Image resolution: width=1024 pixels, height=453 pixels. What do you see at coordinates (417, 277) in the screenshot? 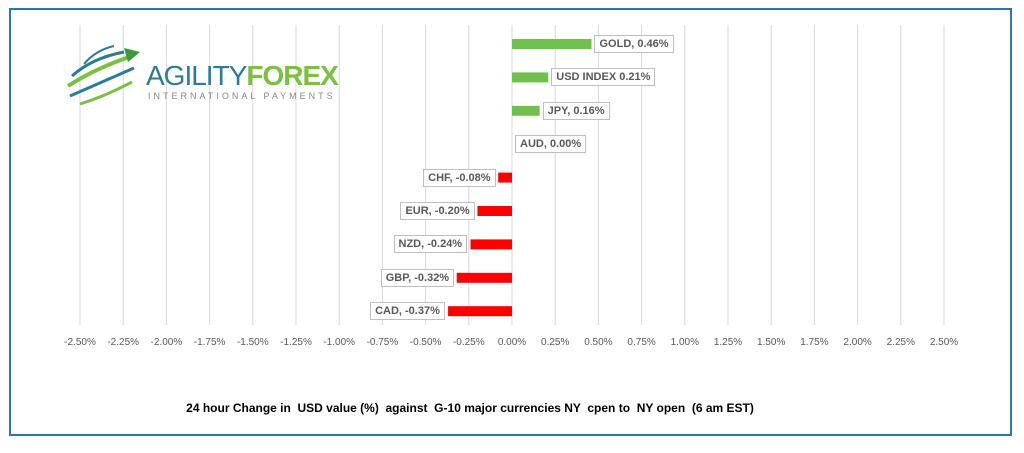
I see `data-label: GBP, -0.32%` at bounding box center [417, 277].